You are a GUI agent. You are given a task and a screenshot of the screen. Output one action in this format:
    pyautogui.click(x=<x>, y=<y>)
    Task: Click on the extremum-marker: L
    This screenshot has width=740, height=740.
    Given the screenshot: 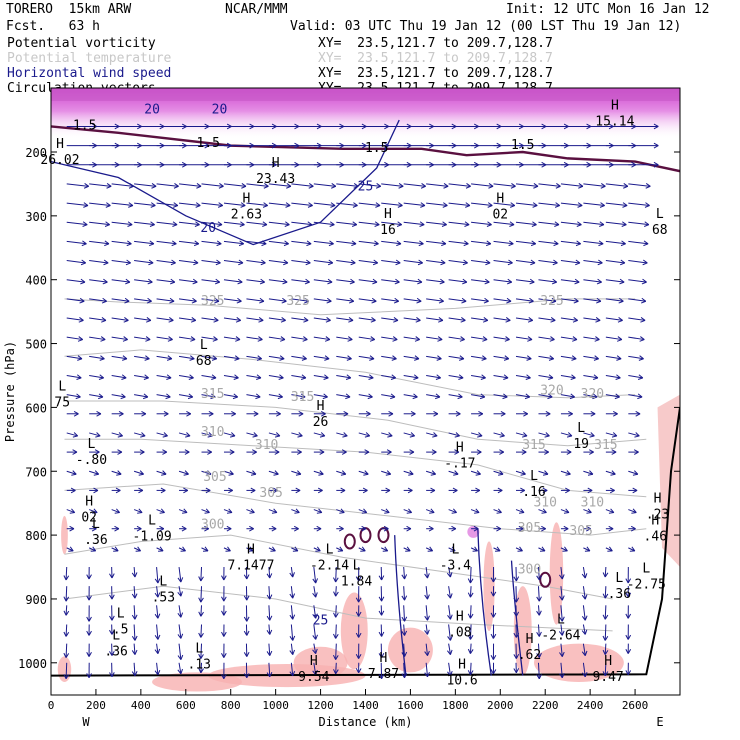 What is the action you would take?
    pyautogui.click(x=96, y=524)
    